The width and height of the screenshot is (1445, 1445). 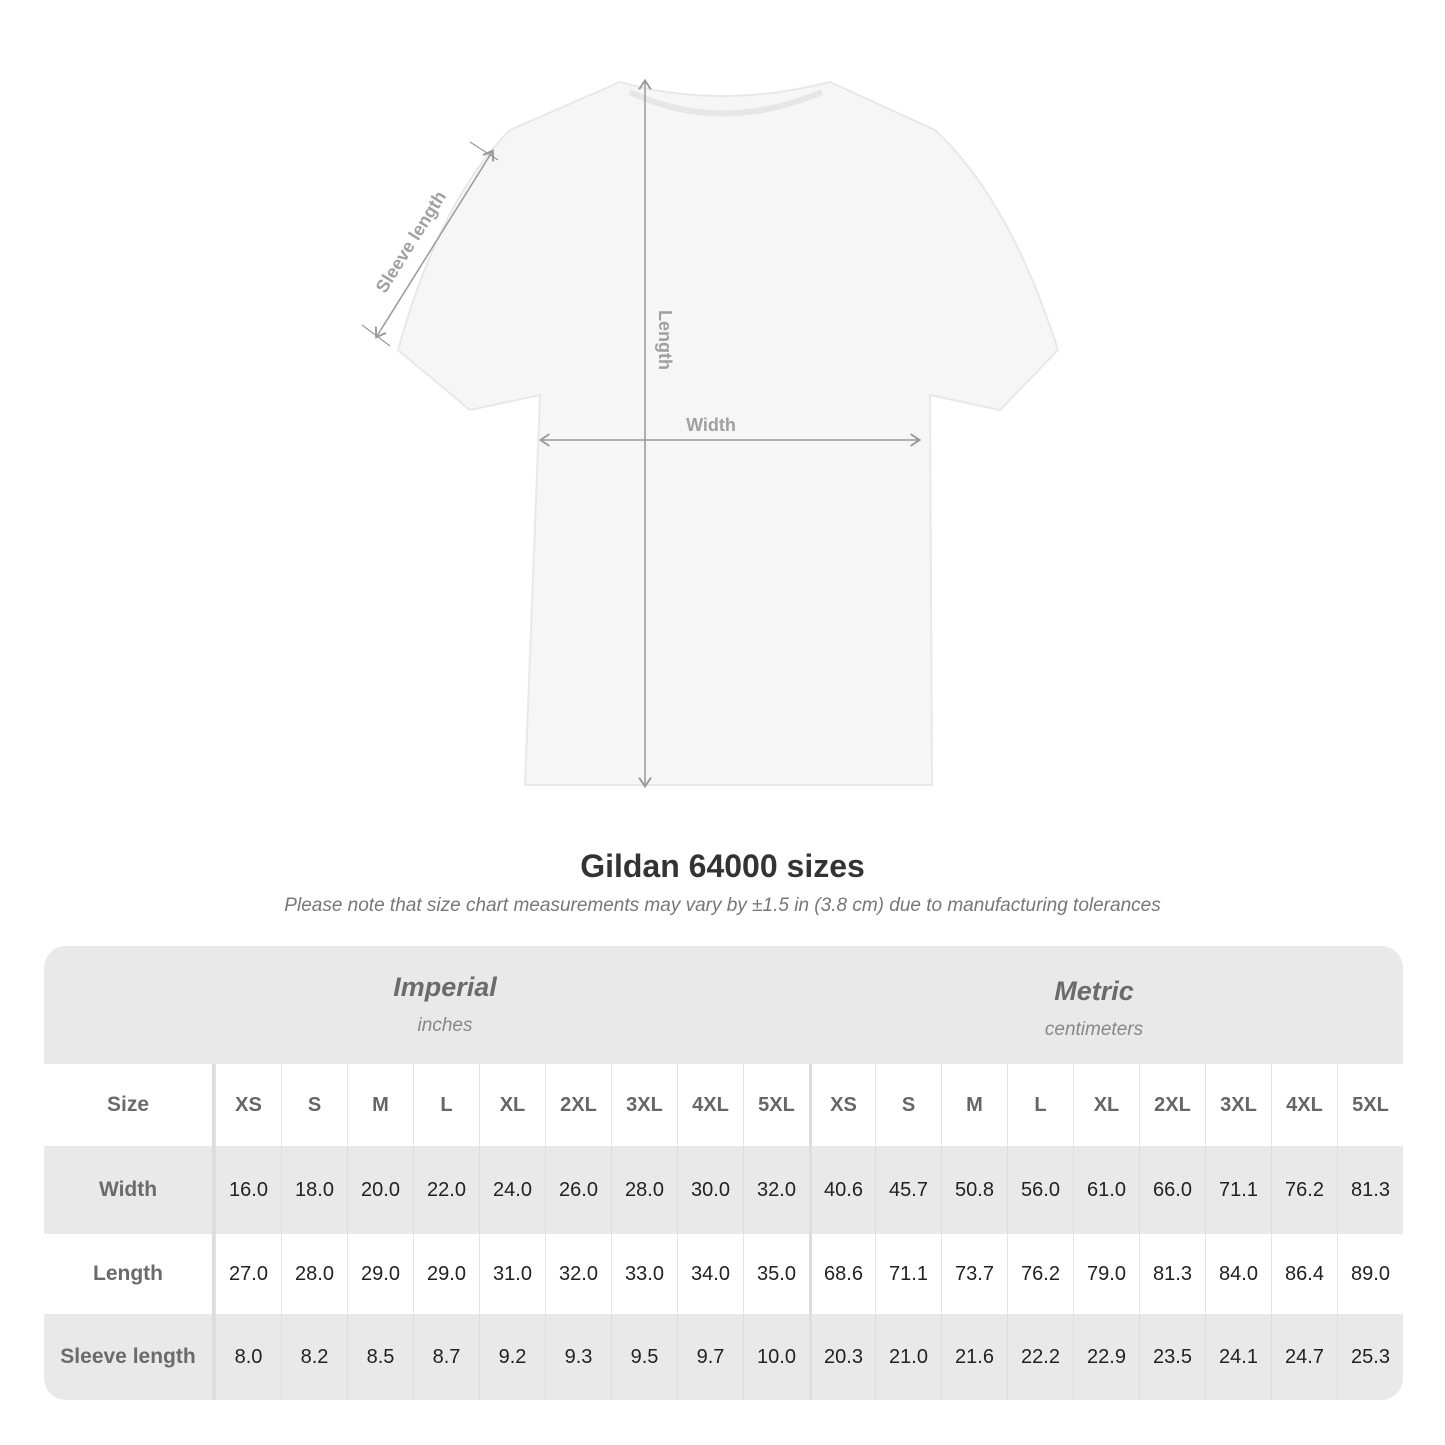 I want to click on metric-header: Metric centimeters, so click(x=1094, y=1020).